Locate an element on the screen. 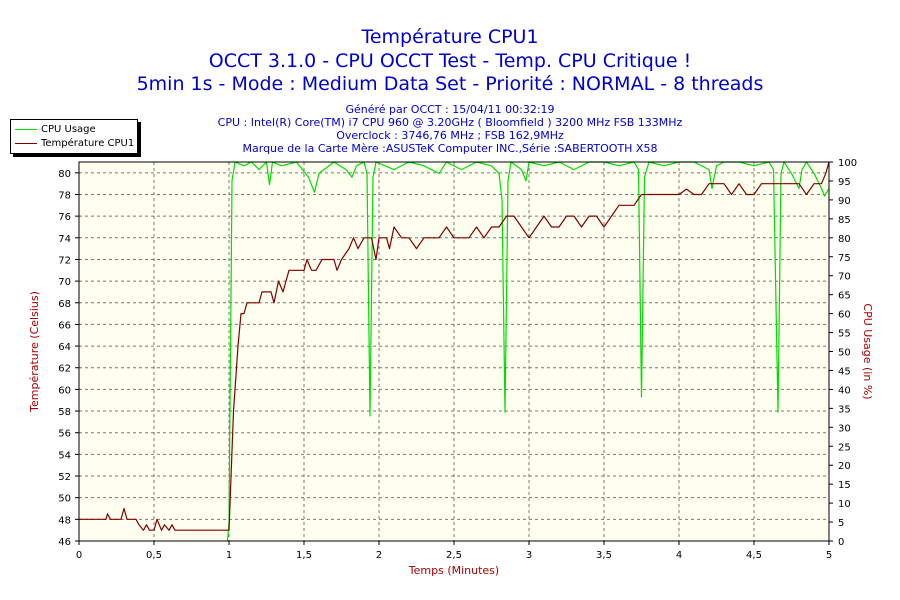  y-right-tick-label: 35 is located at coordinates (844, 409).